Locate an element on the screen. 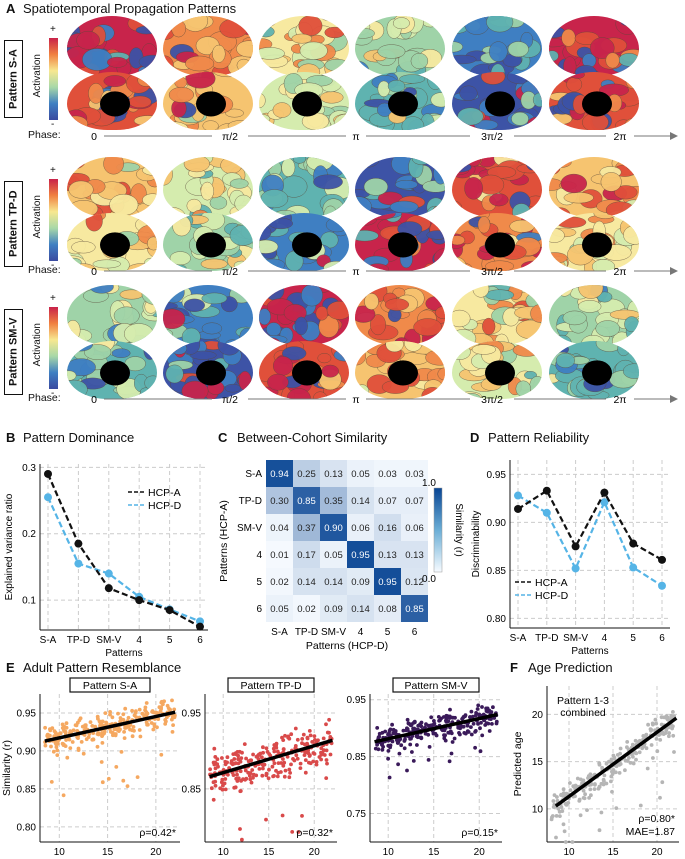 This screenshot has width=685, height=859. subplot-title-box is located at coordinates (110, 685).